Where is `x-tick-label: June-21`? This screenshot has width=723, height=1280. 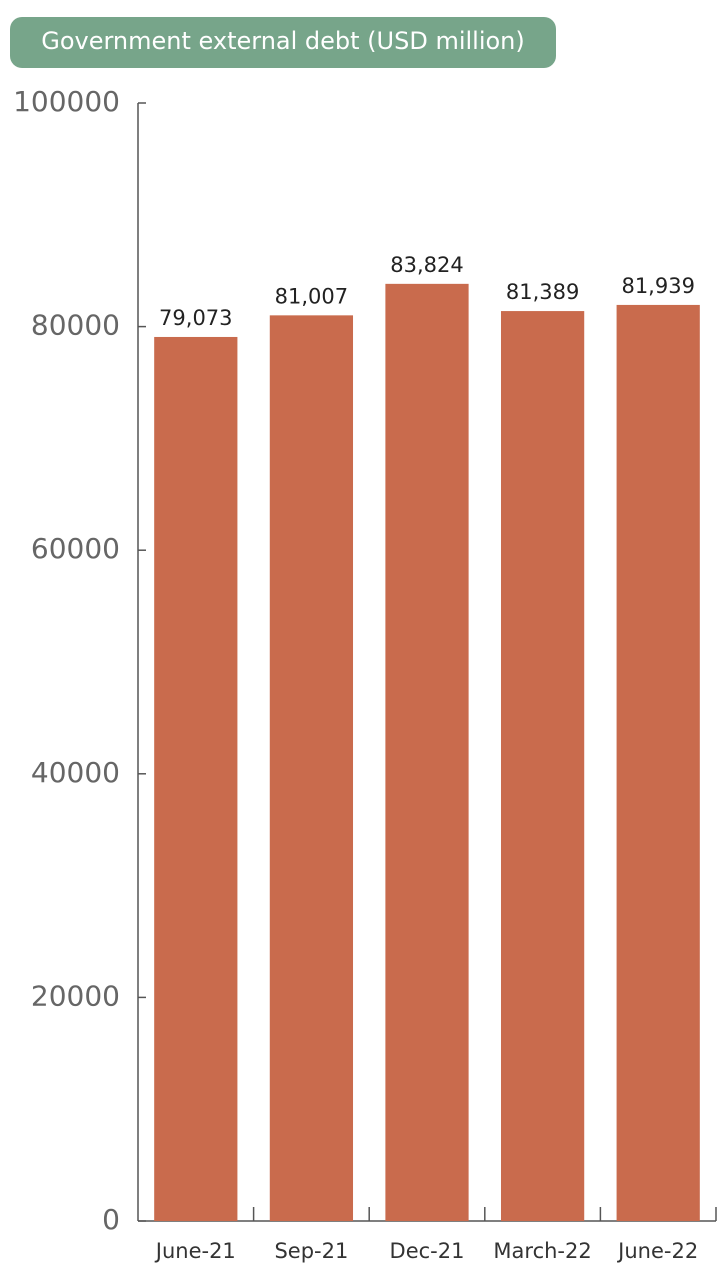
x-tick-label: June-21 is located at coordinates (195, 1251).